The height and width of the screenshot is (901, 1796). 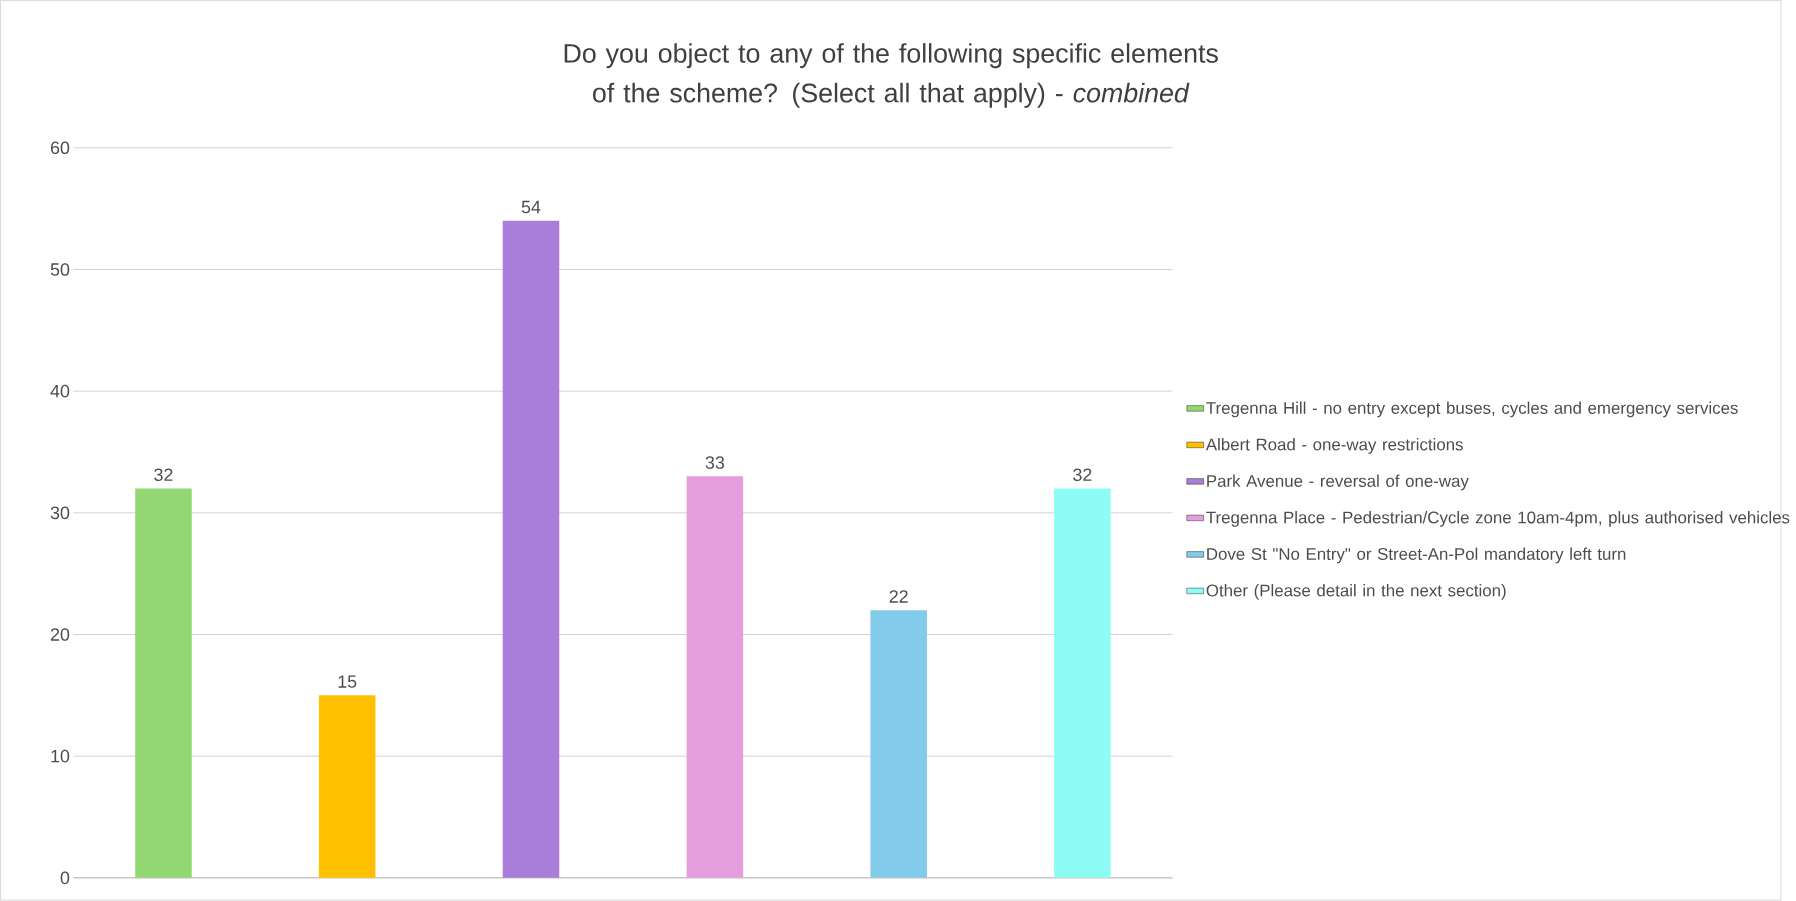 What do you see at coordinates (60, 148) in the screenshot?
I see `y-tick-label: 60` at bounding box center [60, 148].